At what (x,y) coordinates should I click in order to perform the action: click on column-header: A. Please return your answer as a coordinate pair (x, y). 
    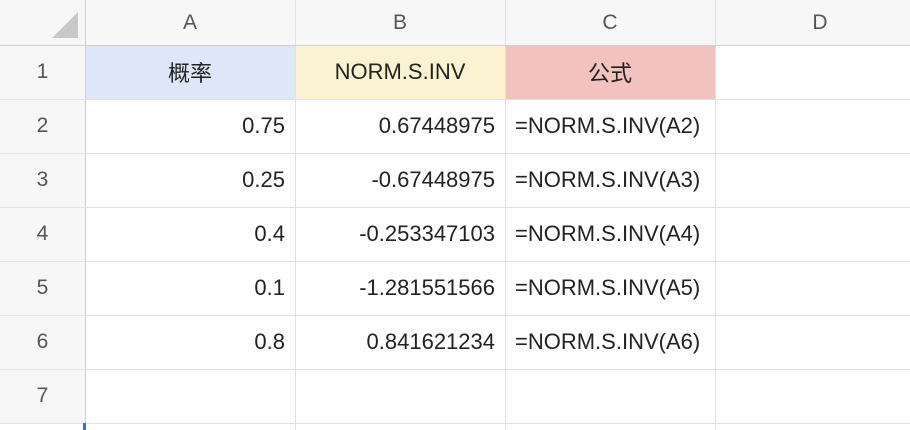
    Looking at the image, I should click on (190, 22).